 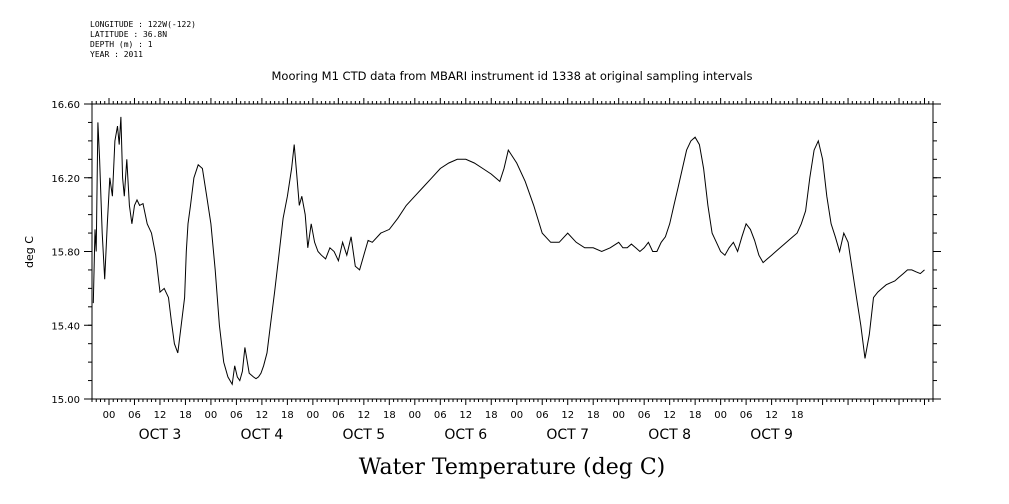 What do you see at coordinates (121, 44) in the screenshot?
I see `depth-text: DEPTH (m) : 1` at bounding box center [121, 44].